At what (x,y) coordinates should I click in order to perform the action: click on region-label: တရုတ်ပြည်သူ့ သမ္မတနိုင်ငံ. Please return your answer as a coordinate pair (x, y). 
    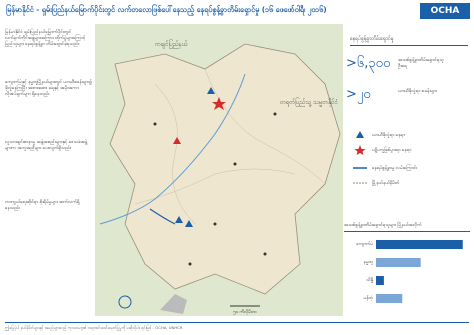
    Looking at the image, I should click on (309, 102).